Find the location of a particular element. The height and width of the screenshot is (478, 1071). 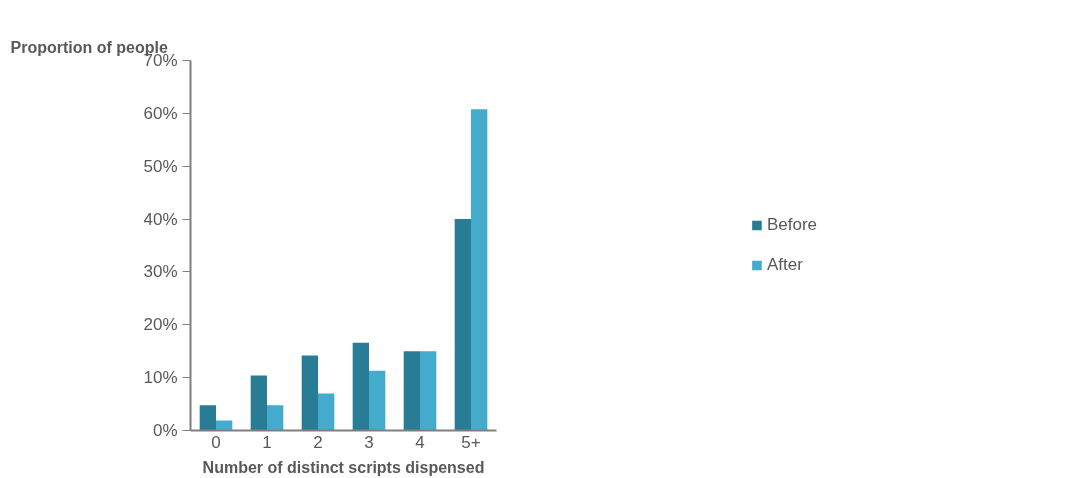

legend-label: After is located at coordinates (784, 265).